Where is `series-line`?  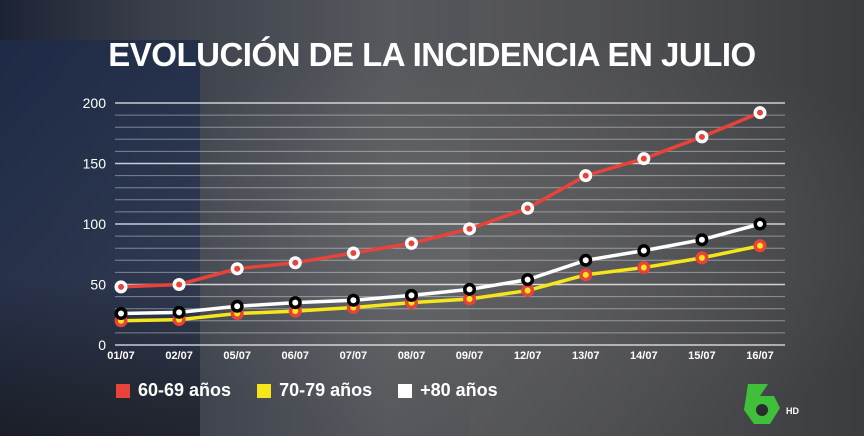
series-line is located at coordinates (440, 283).